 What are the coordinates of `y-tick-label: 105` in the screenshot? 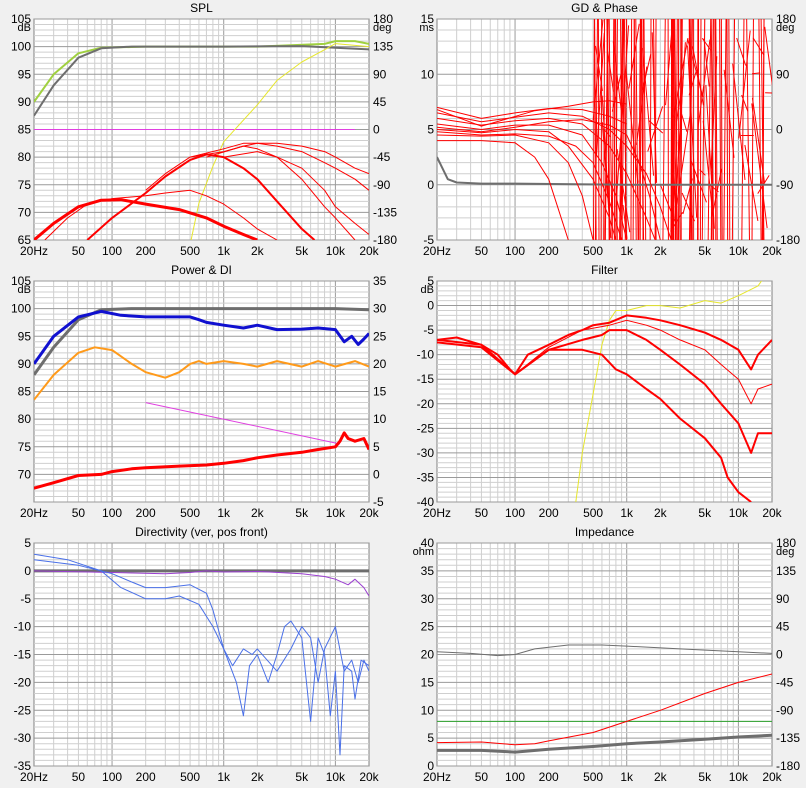 It's located at (21, 19).